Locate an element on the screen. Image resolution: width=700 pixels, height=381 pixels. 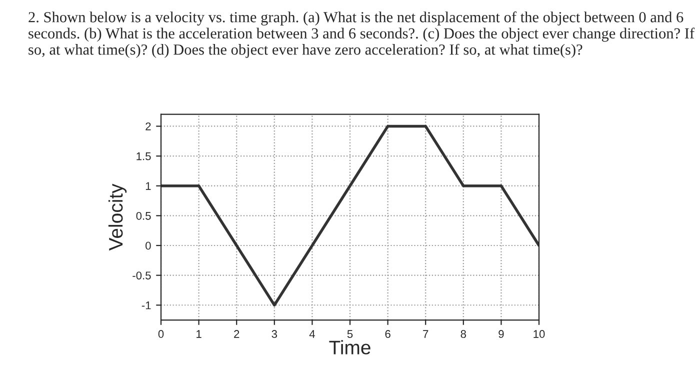
y-tick-label: 0.5 is located at coordinates (143, 216).